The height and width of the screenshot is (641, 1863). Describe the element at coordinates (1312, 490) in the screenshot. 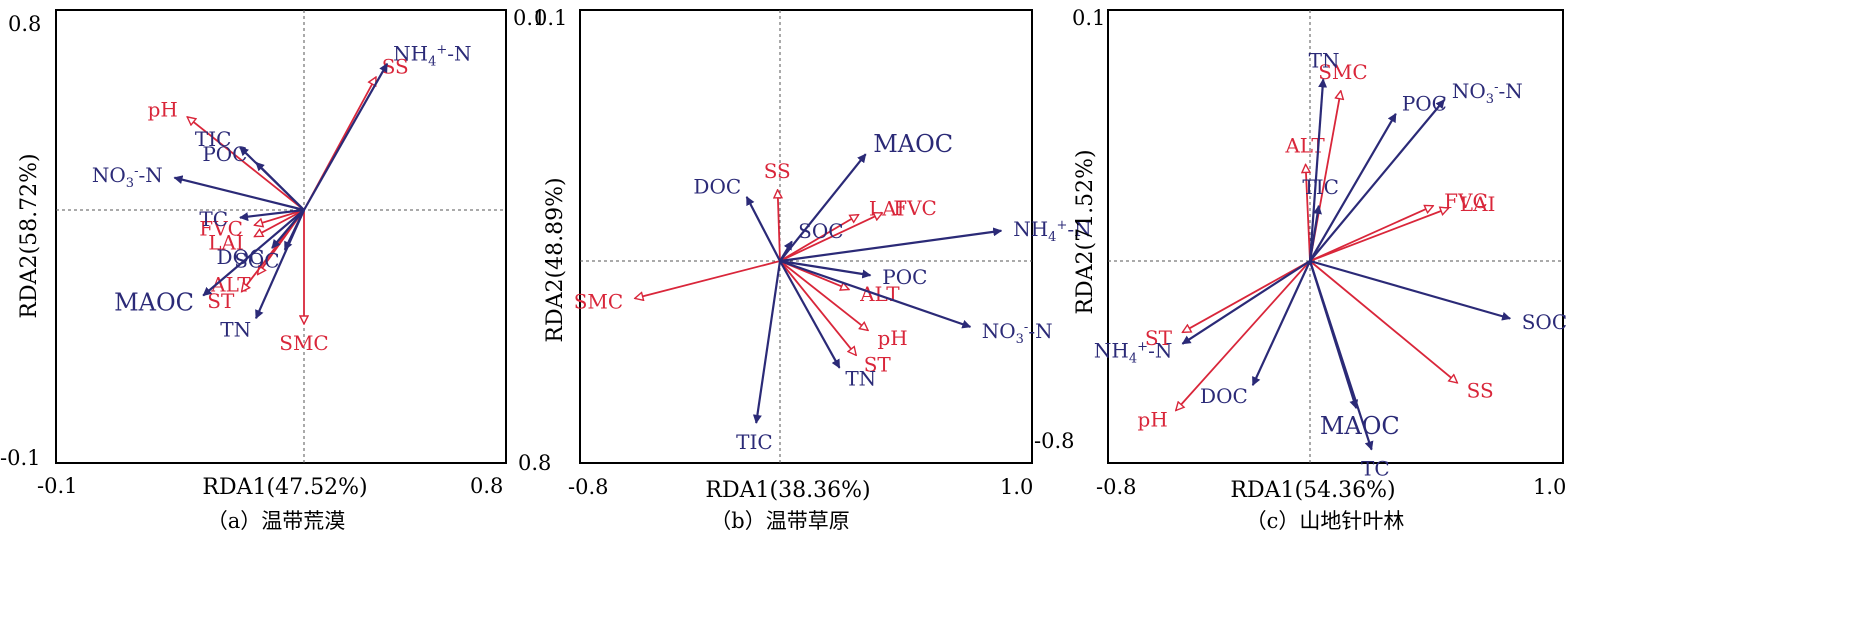

I see `panel-c-xlabel: RDA1(54.36%)` at that location.